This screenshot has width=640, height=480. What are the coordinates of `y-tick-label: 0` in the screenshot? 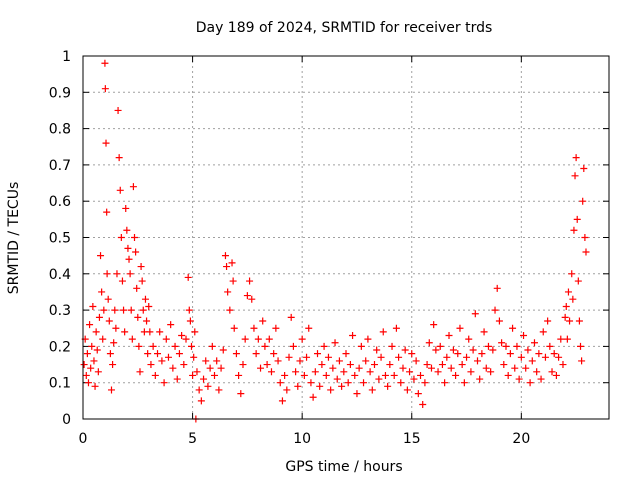 It's located at (66, 420).